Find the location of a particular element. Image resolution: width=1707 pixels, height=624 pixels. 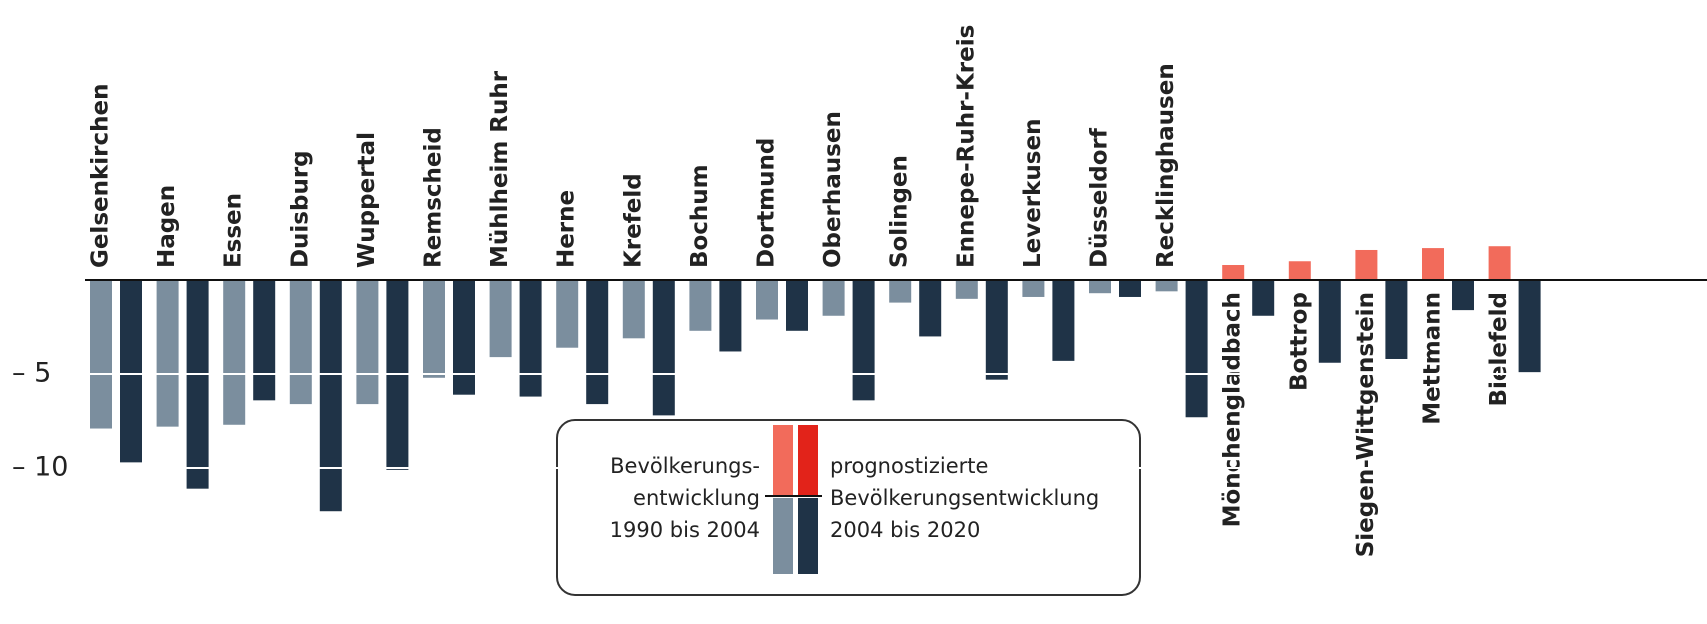

category-label: Solingen is located at coordinates (900, 211).